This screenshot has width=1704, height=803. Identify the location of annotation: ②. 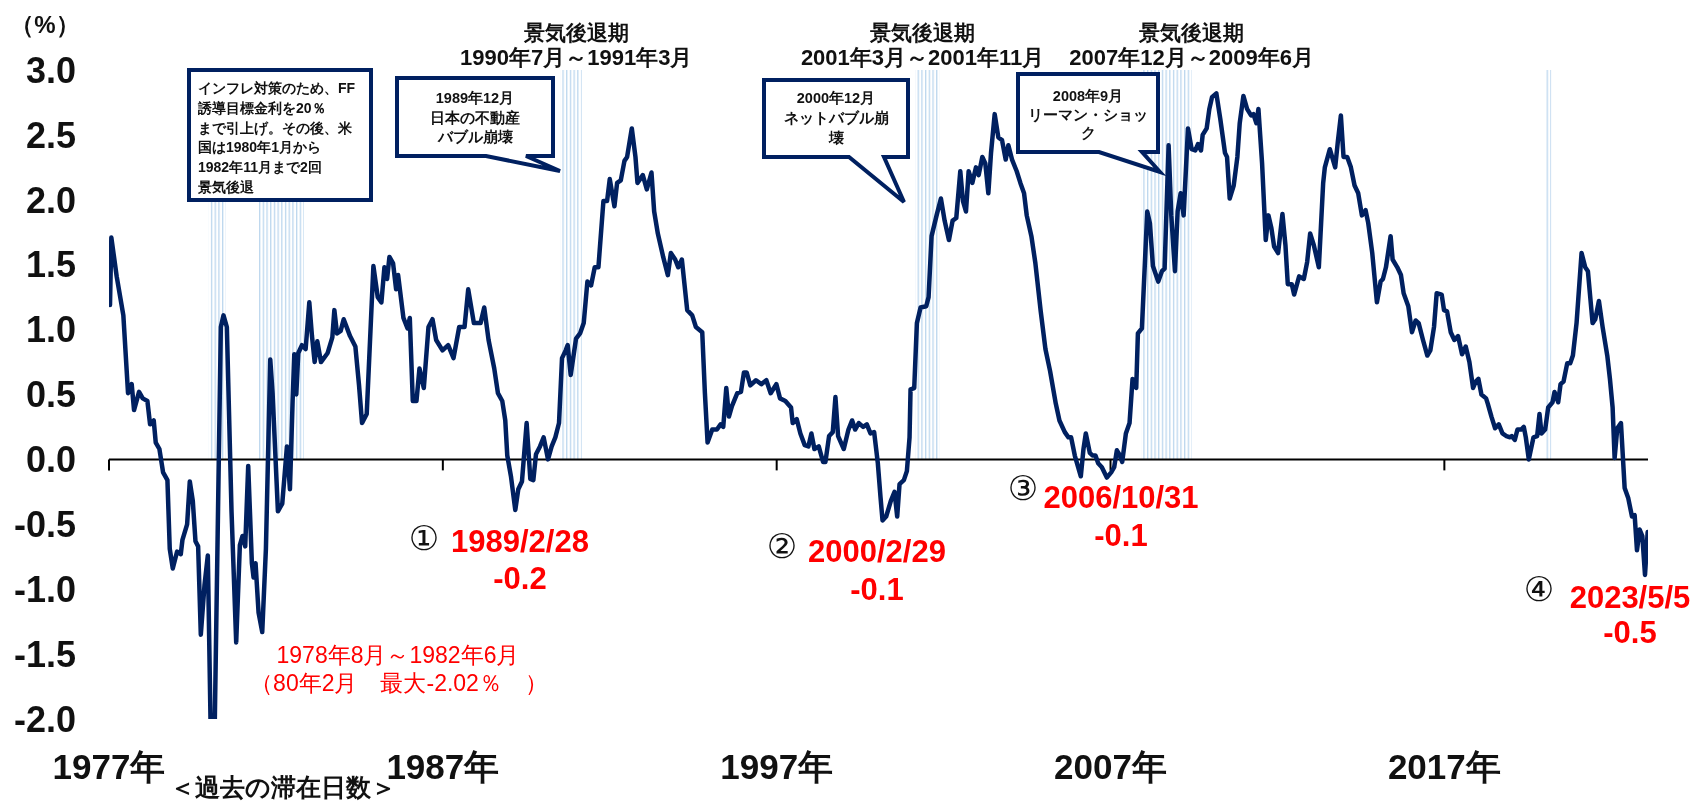
(782, 546).